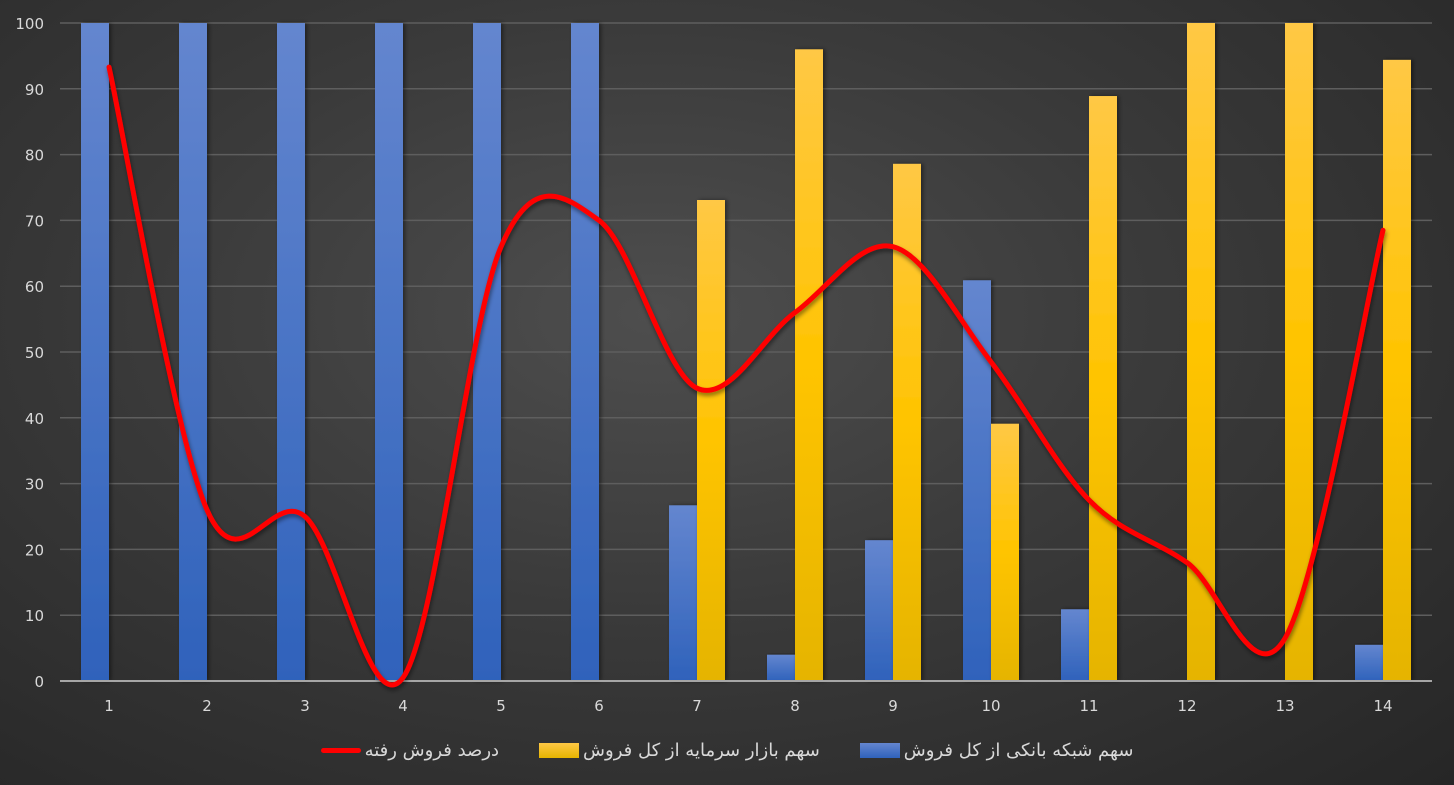 The width and height of the screenshot is (1454, 785). What do you see at coordinates (1018, 750) in the screenshot?
I see `legend-label: سهم شبکه بانکی از کل فروش` at bounding box center [1018, 750].